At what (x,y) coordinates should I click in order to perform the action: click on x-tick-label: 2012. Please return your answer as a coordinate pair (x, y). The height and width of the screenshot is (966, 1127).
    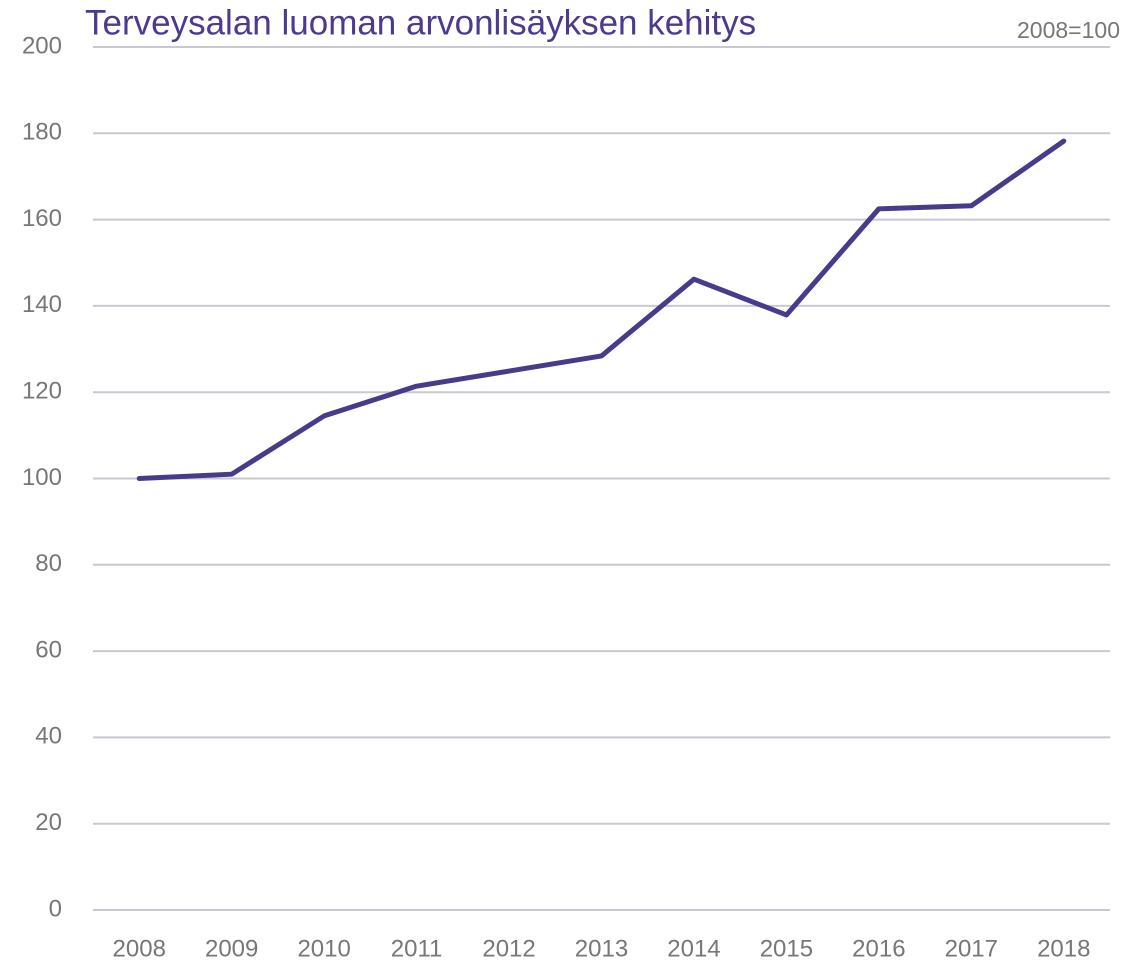
    Looking at the image, I should click on (508, 948).